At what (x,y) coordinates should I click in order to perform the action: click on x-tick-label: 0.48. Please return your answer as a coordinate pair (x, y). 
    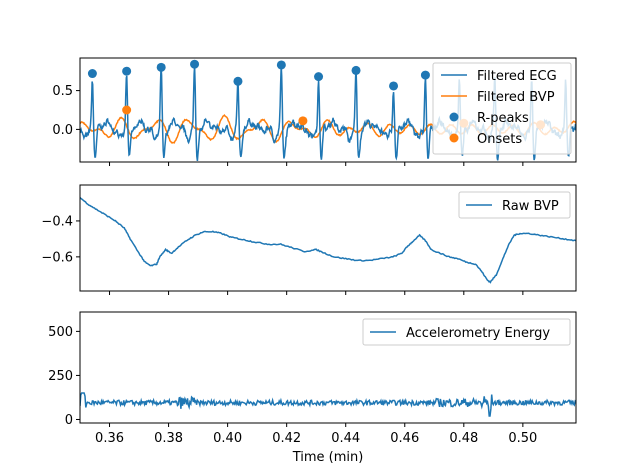
    Looking at the image, I should click on (463, 438).